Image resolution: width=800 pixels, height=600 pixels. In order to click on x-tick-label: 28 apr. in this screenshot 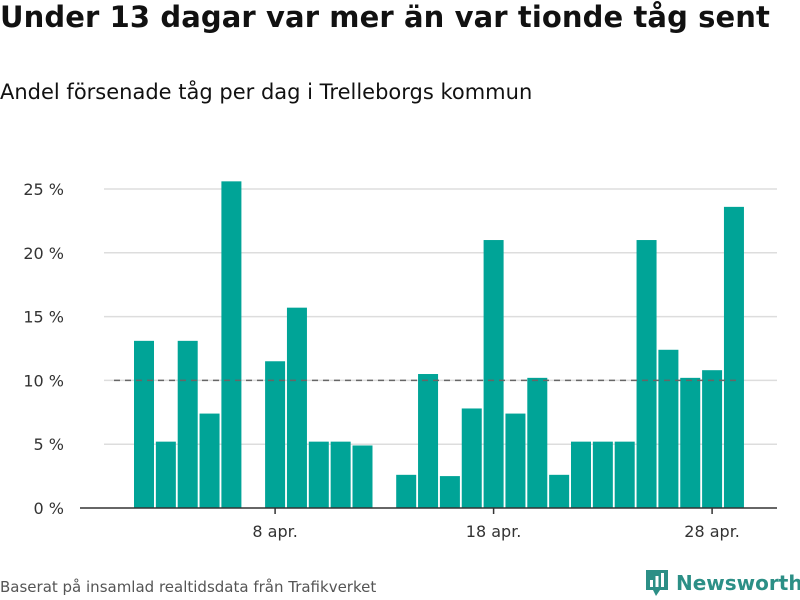, I will do `click(712, 531)`.